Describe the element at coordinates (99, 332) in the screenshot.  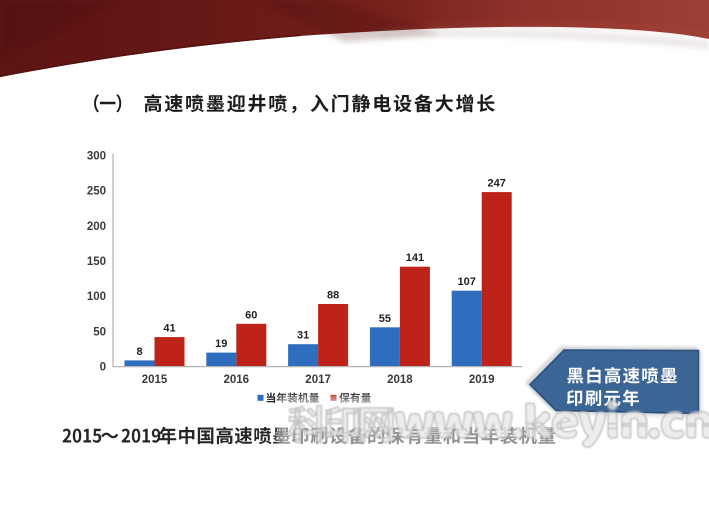
I see `svg-text: 50` at that location.